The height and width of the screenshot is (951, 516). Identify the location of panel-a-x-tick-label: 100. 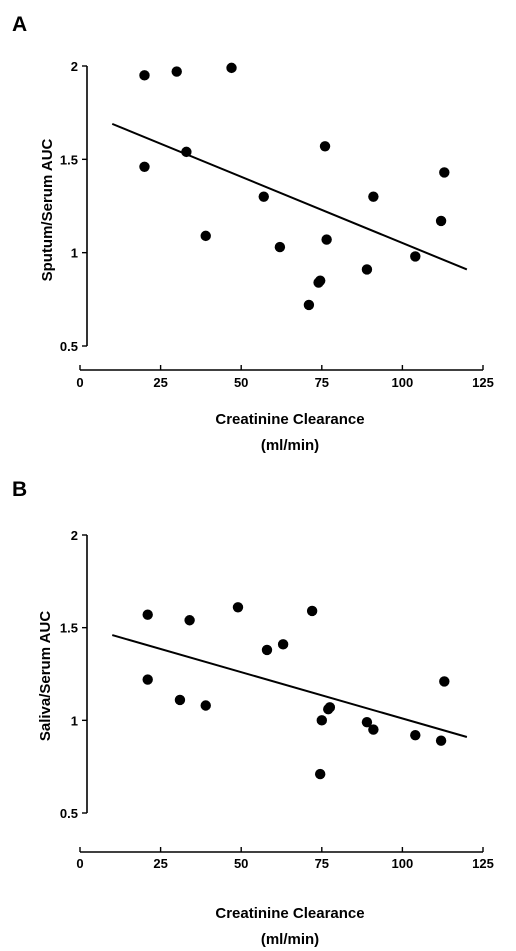
(403, 382).